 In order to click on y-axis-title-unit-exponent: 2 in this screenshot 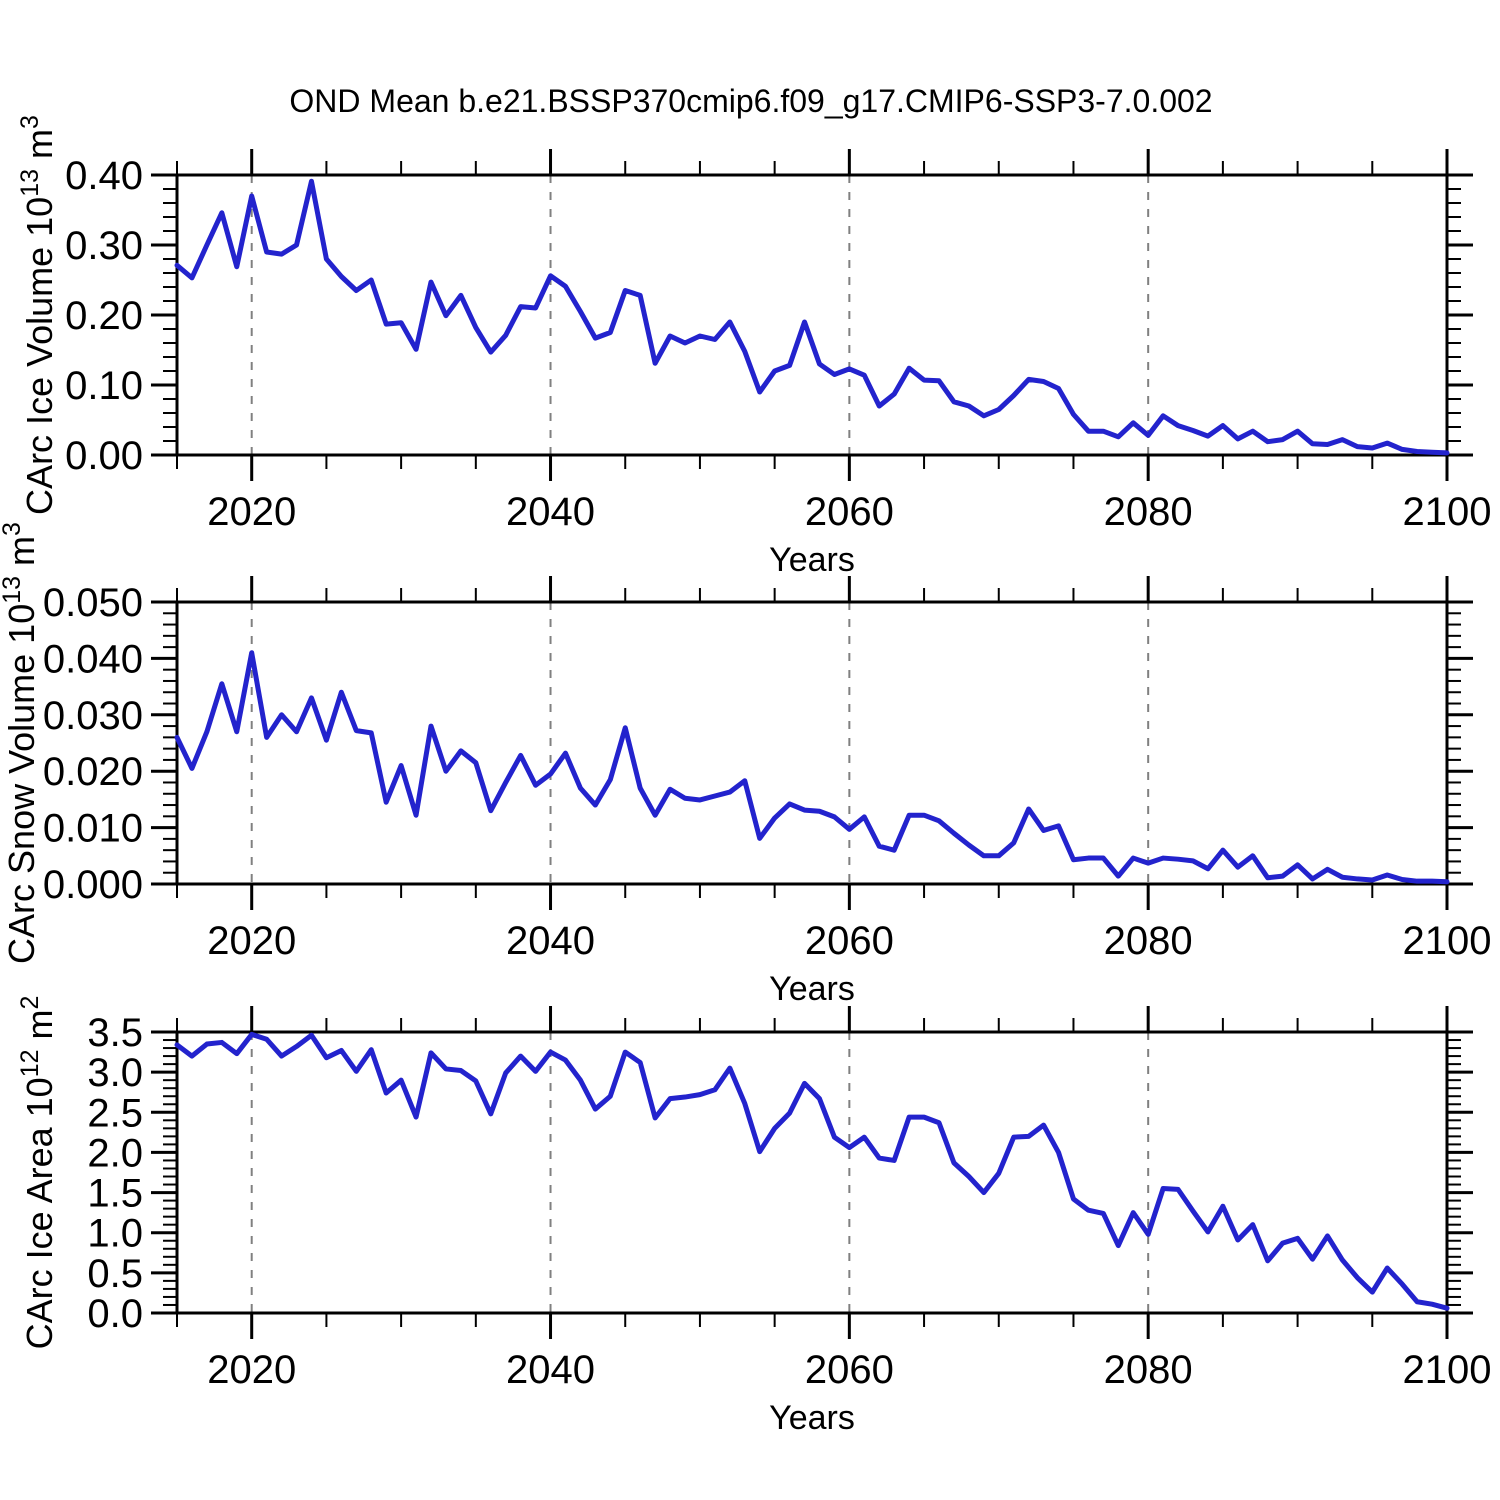, I will do `click(30, 1003)`.